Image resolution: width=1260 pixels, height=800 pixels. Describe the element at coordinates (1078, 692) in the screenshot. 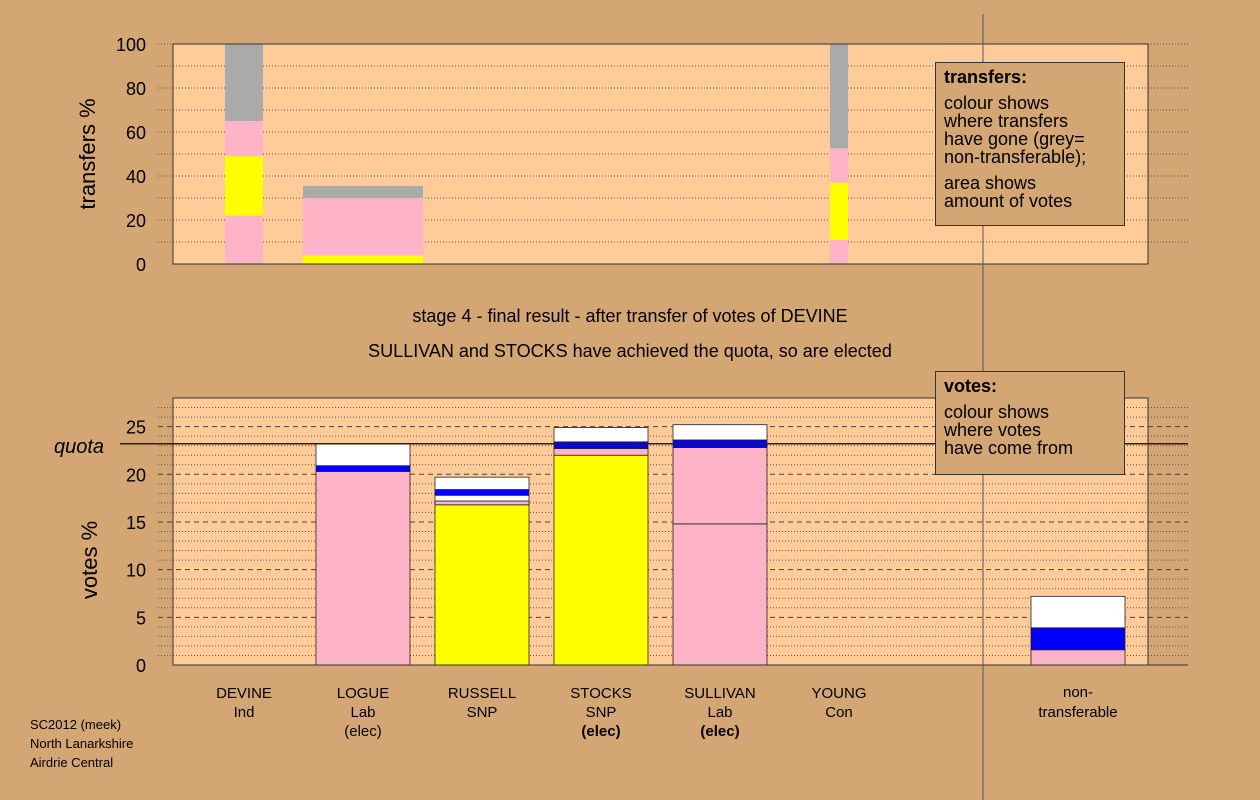

I see `nontransferable-label: non-` at that location.